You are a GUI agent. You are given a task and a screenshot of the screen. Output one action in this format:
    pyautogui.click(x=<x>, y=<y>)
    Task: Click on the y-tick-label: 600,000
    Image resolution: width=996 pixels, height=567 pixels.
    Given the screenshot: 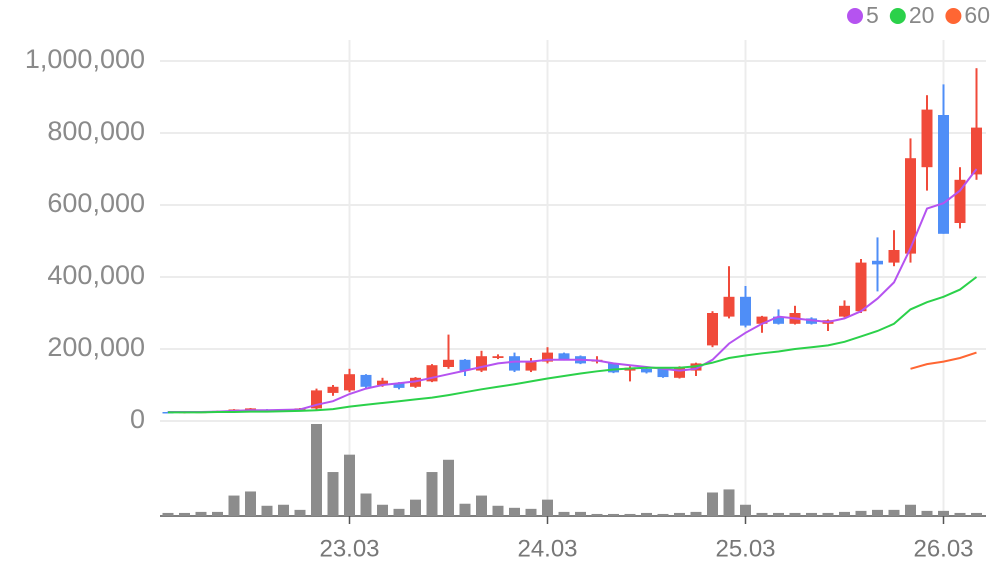 What is the action you would take?
    pyautogui.click(x=96, y=203)
    